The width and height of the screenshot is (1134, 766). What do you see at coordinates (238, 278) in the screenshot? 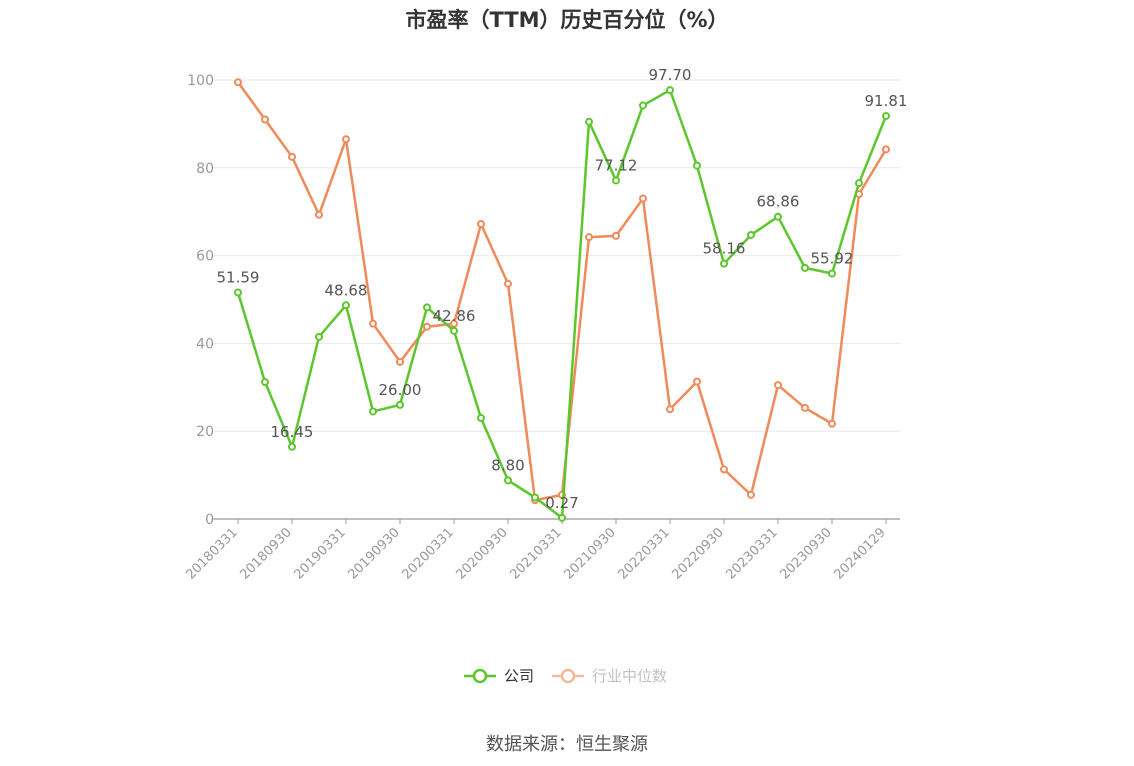
I see `data-label-0: 51.59` at bounding box center [238, 278].